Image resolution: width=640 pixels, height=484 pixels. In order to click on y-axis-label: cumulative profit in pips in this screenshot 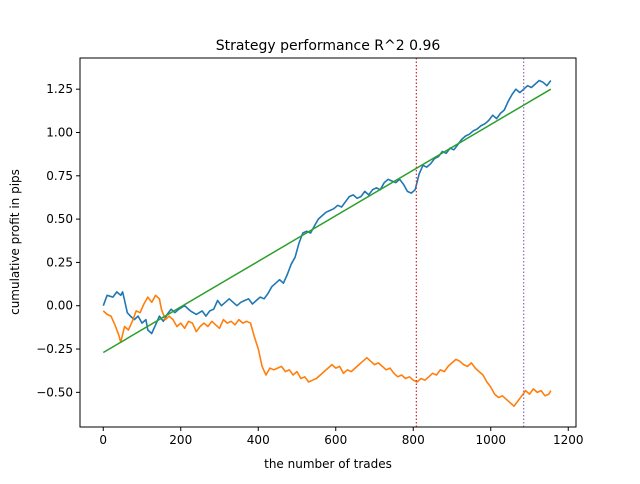, I will do `click(15, 242)`.